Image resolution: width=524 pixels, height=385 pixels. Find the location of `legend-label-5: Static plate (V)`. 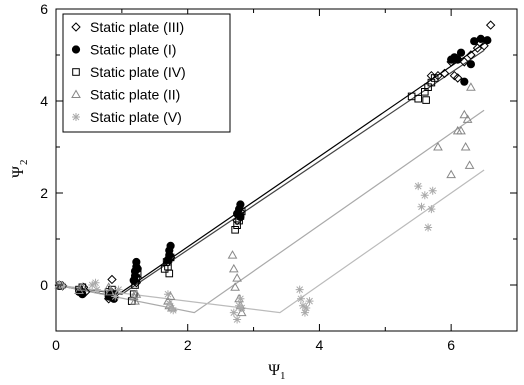

legend-label-5: Static plate (V) is located at coordinates (136, 117).